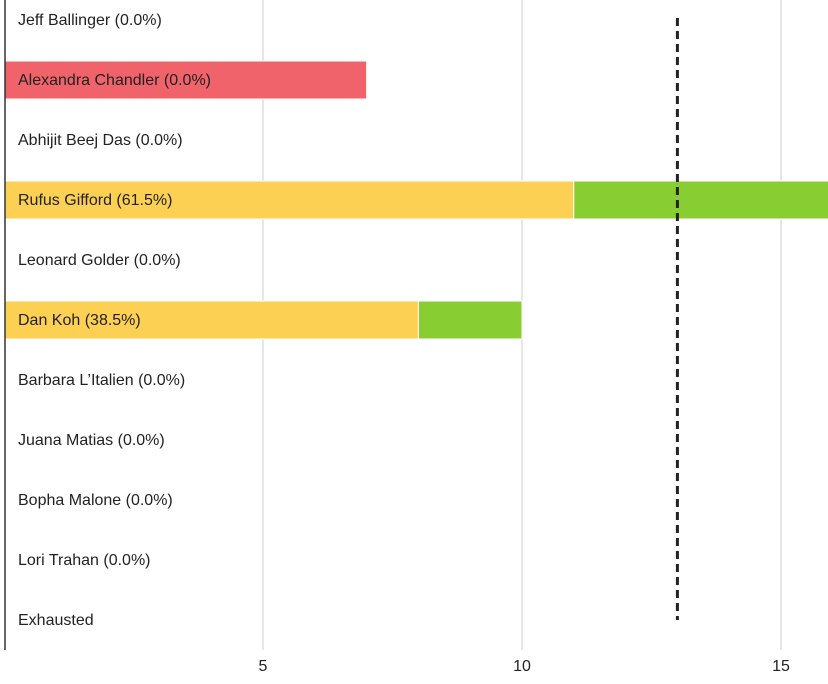  I want to click on category-label: Dan Koh (38.5%), so click(79, 320).